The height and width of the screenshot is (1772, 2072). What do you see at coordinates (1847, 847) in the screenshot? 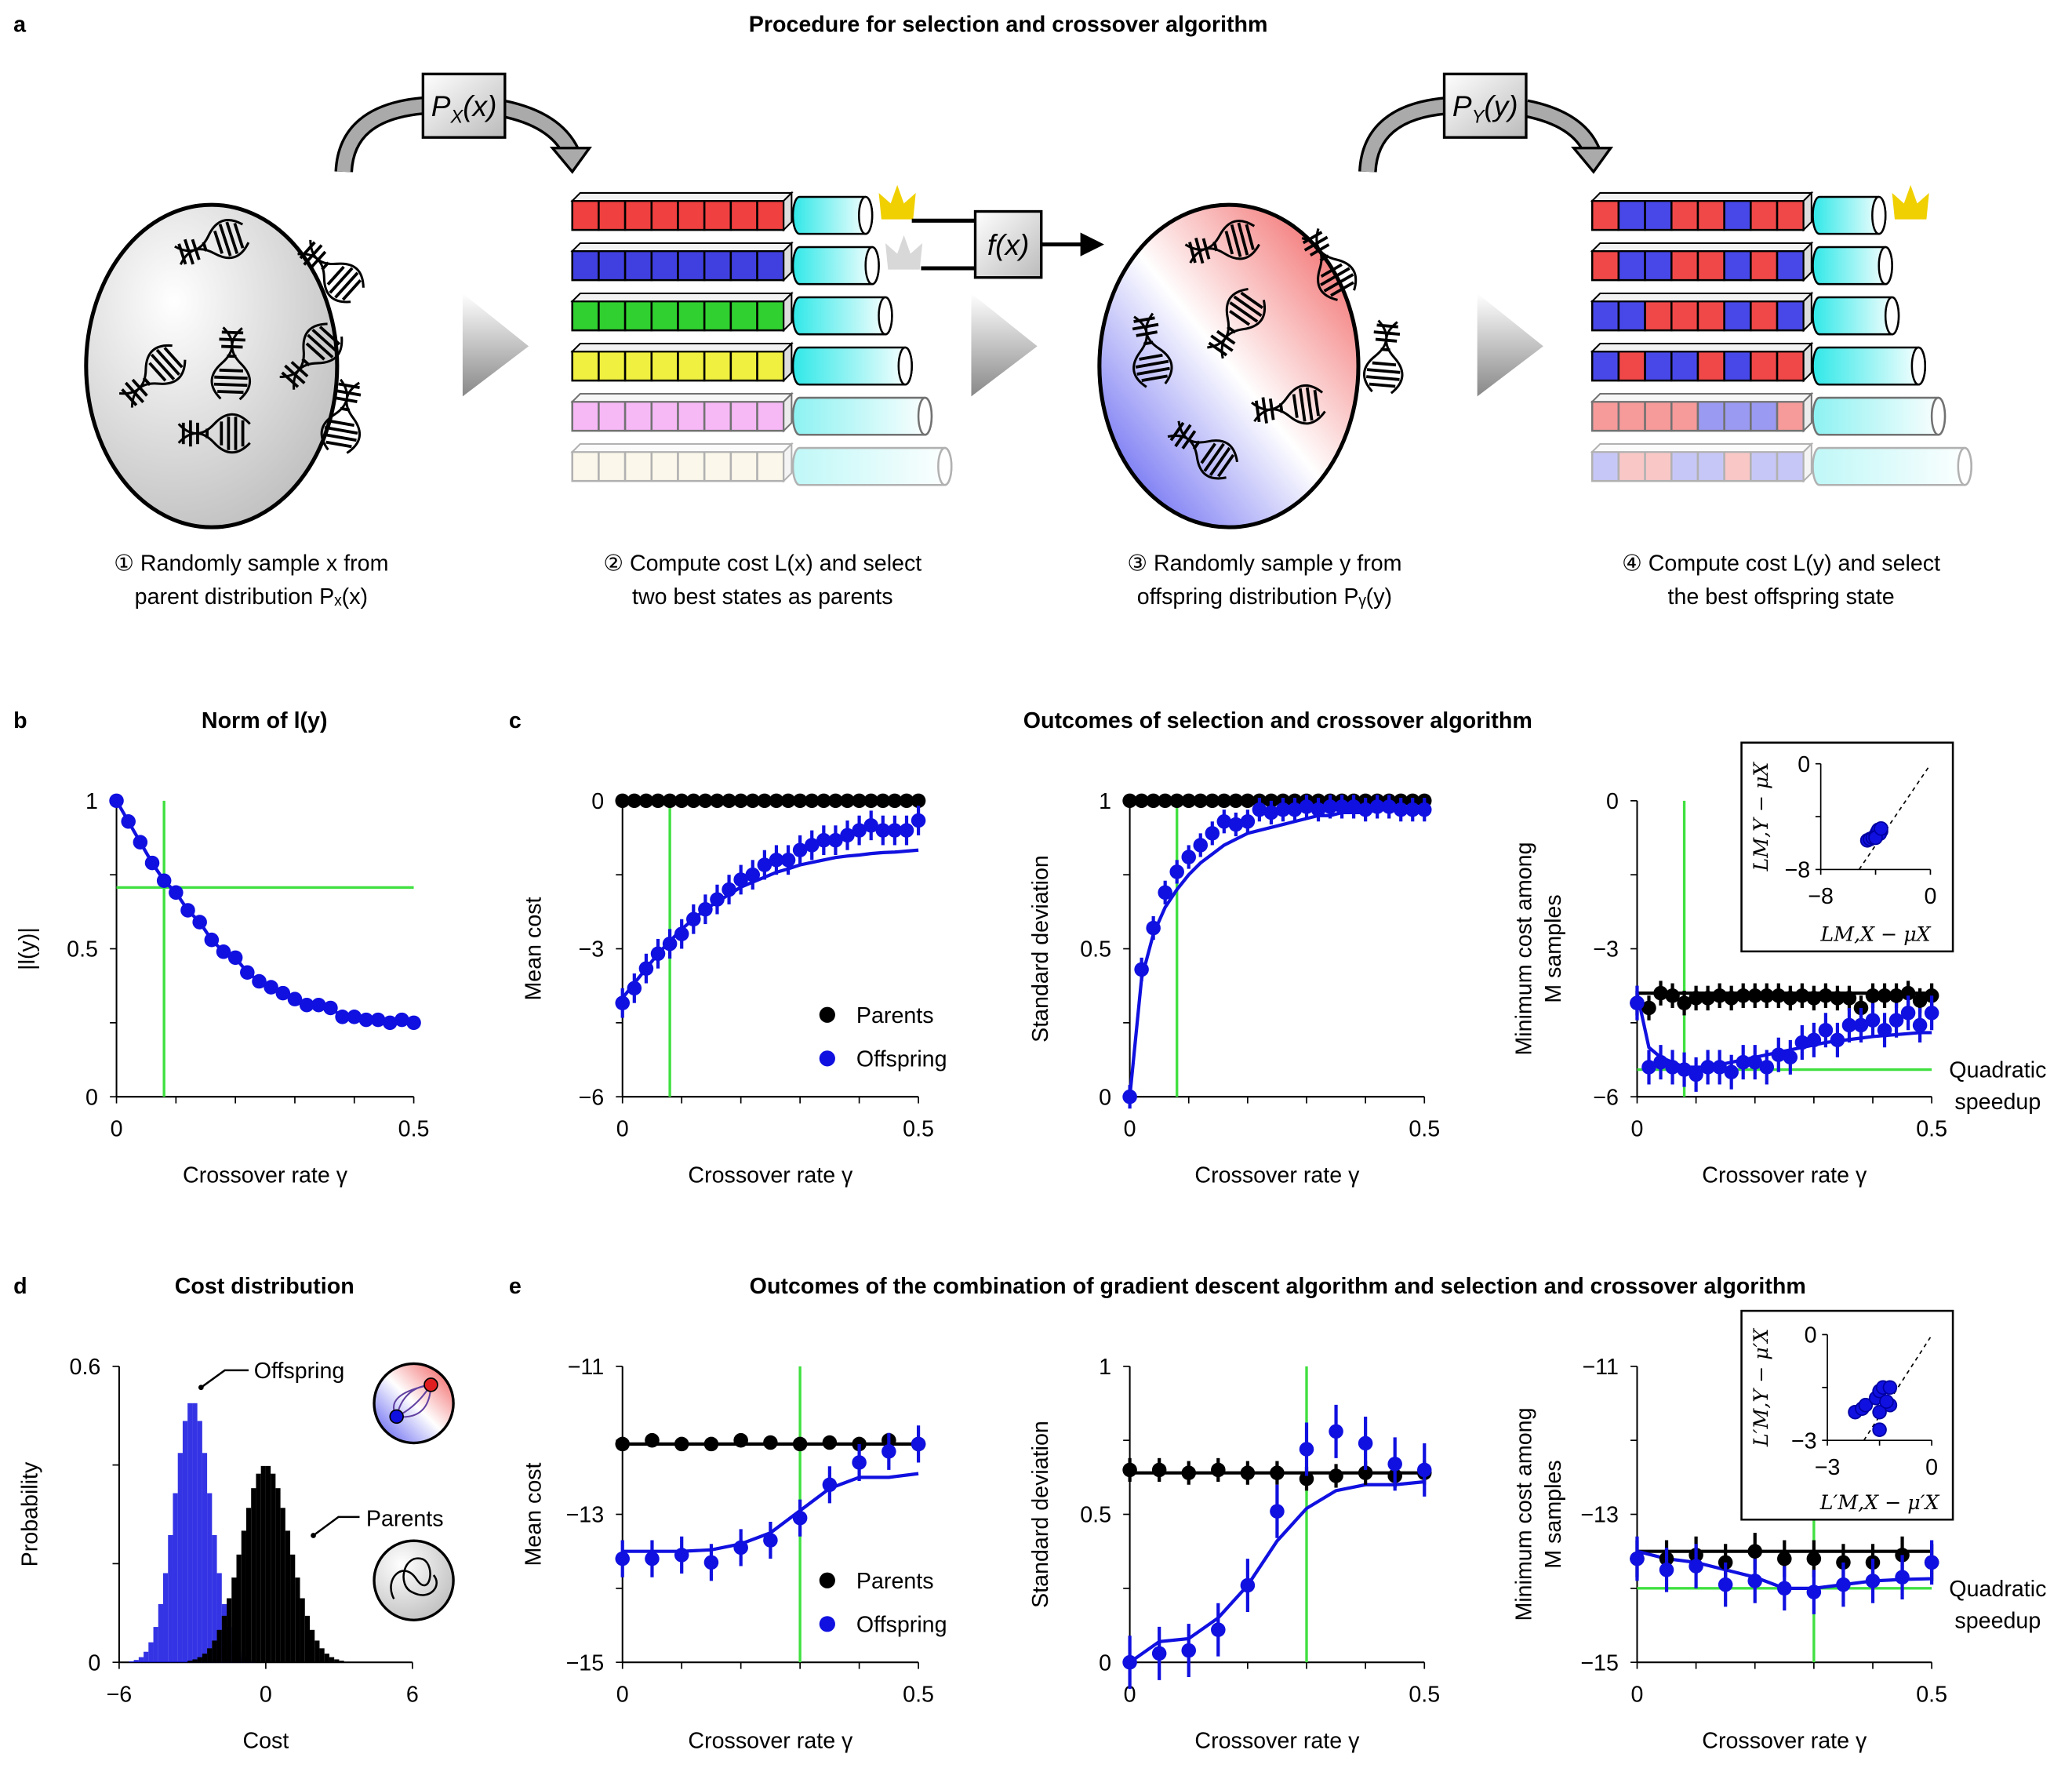
I see `inset-frame` at bounding box center [1847, 847].